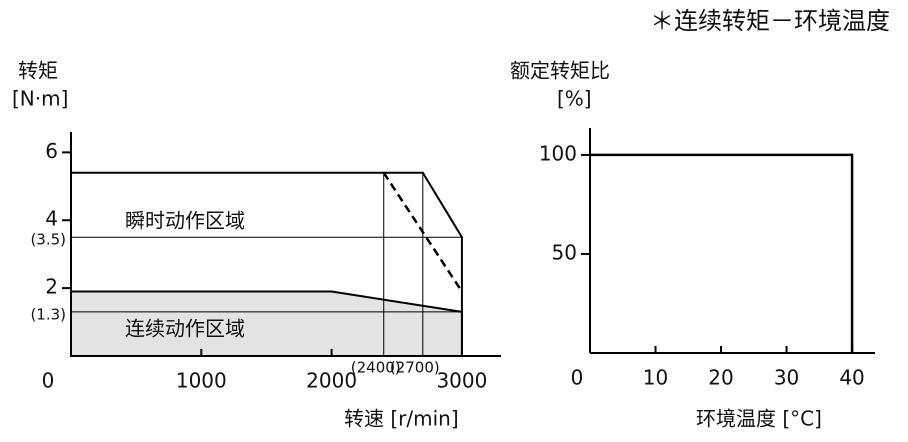 This screenshot has height=442, width=908. What do you see at coordinates (720, 378) in the screenshot?
I see `x-tick-label: 20` at bounding box center [720, 378].